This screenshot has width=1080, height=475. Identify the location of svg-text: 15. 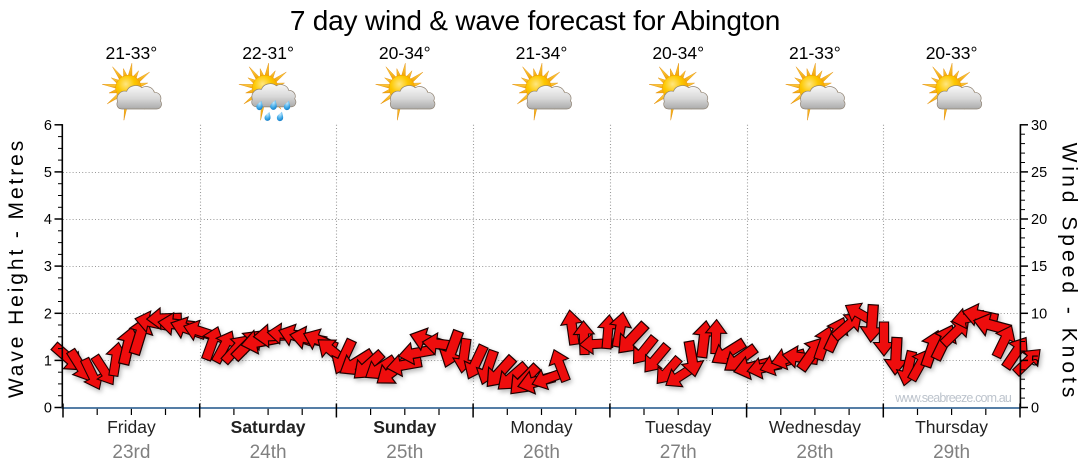
(1039, 267).